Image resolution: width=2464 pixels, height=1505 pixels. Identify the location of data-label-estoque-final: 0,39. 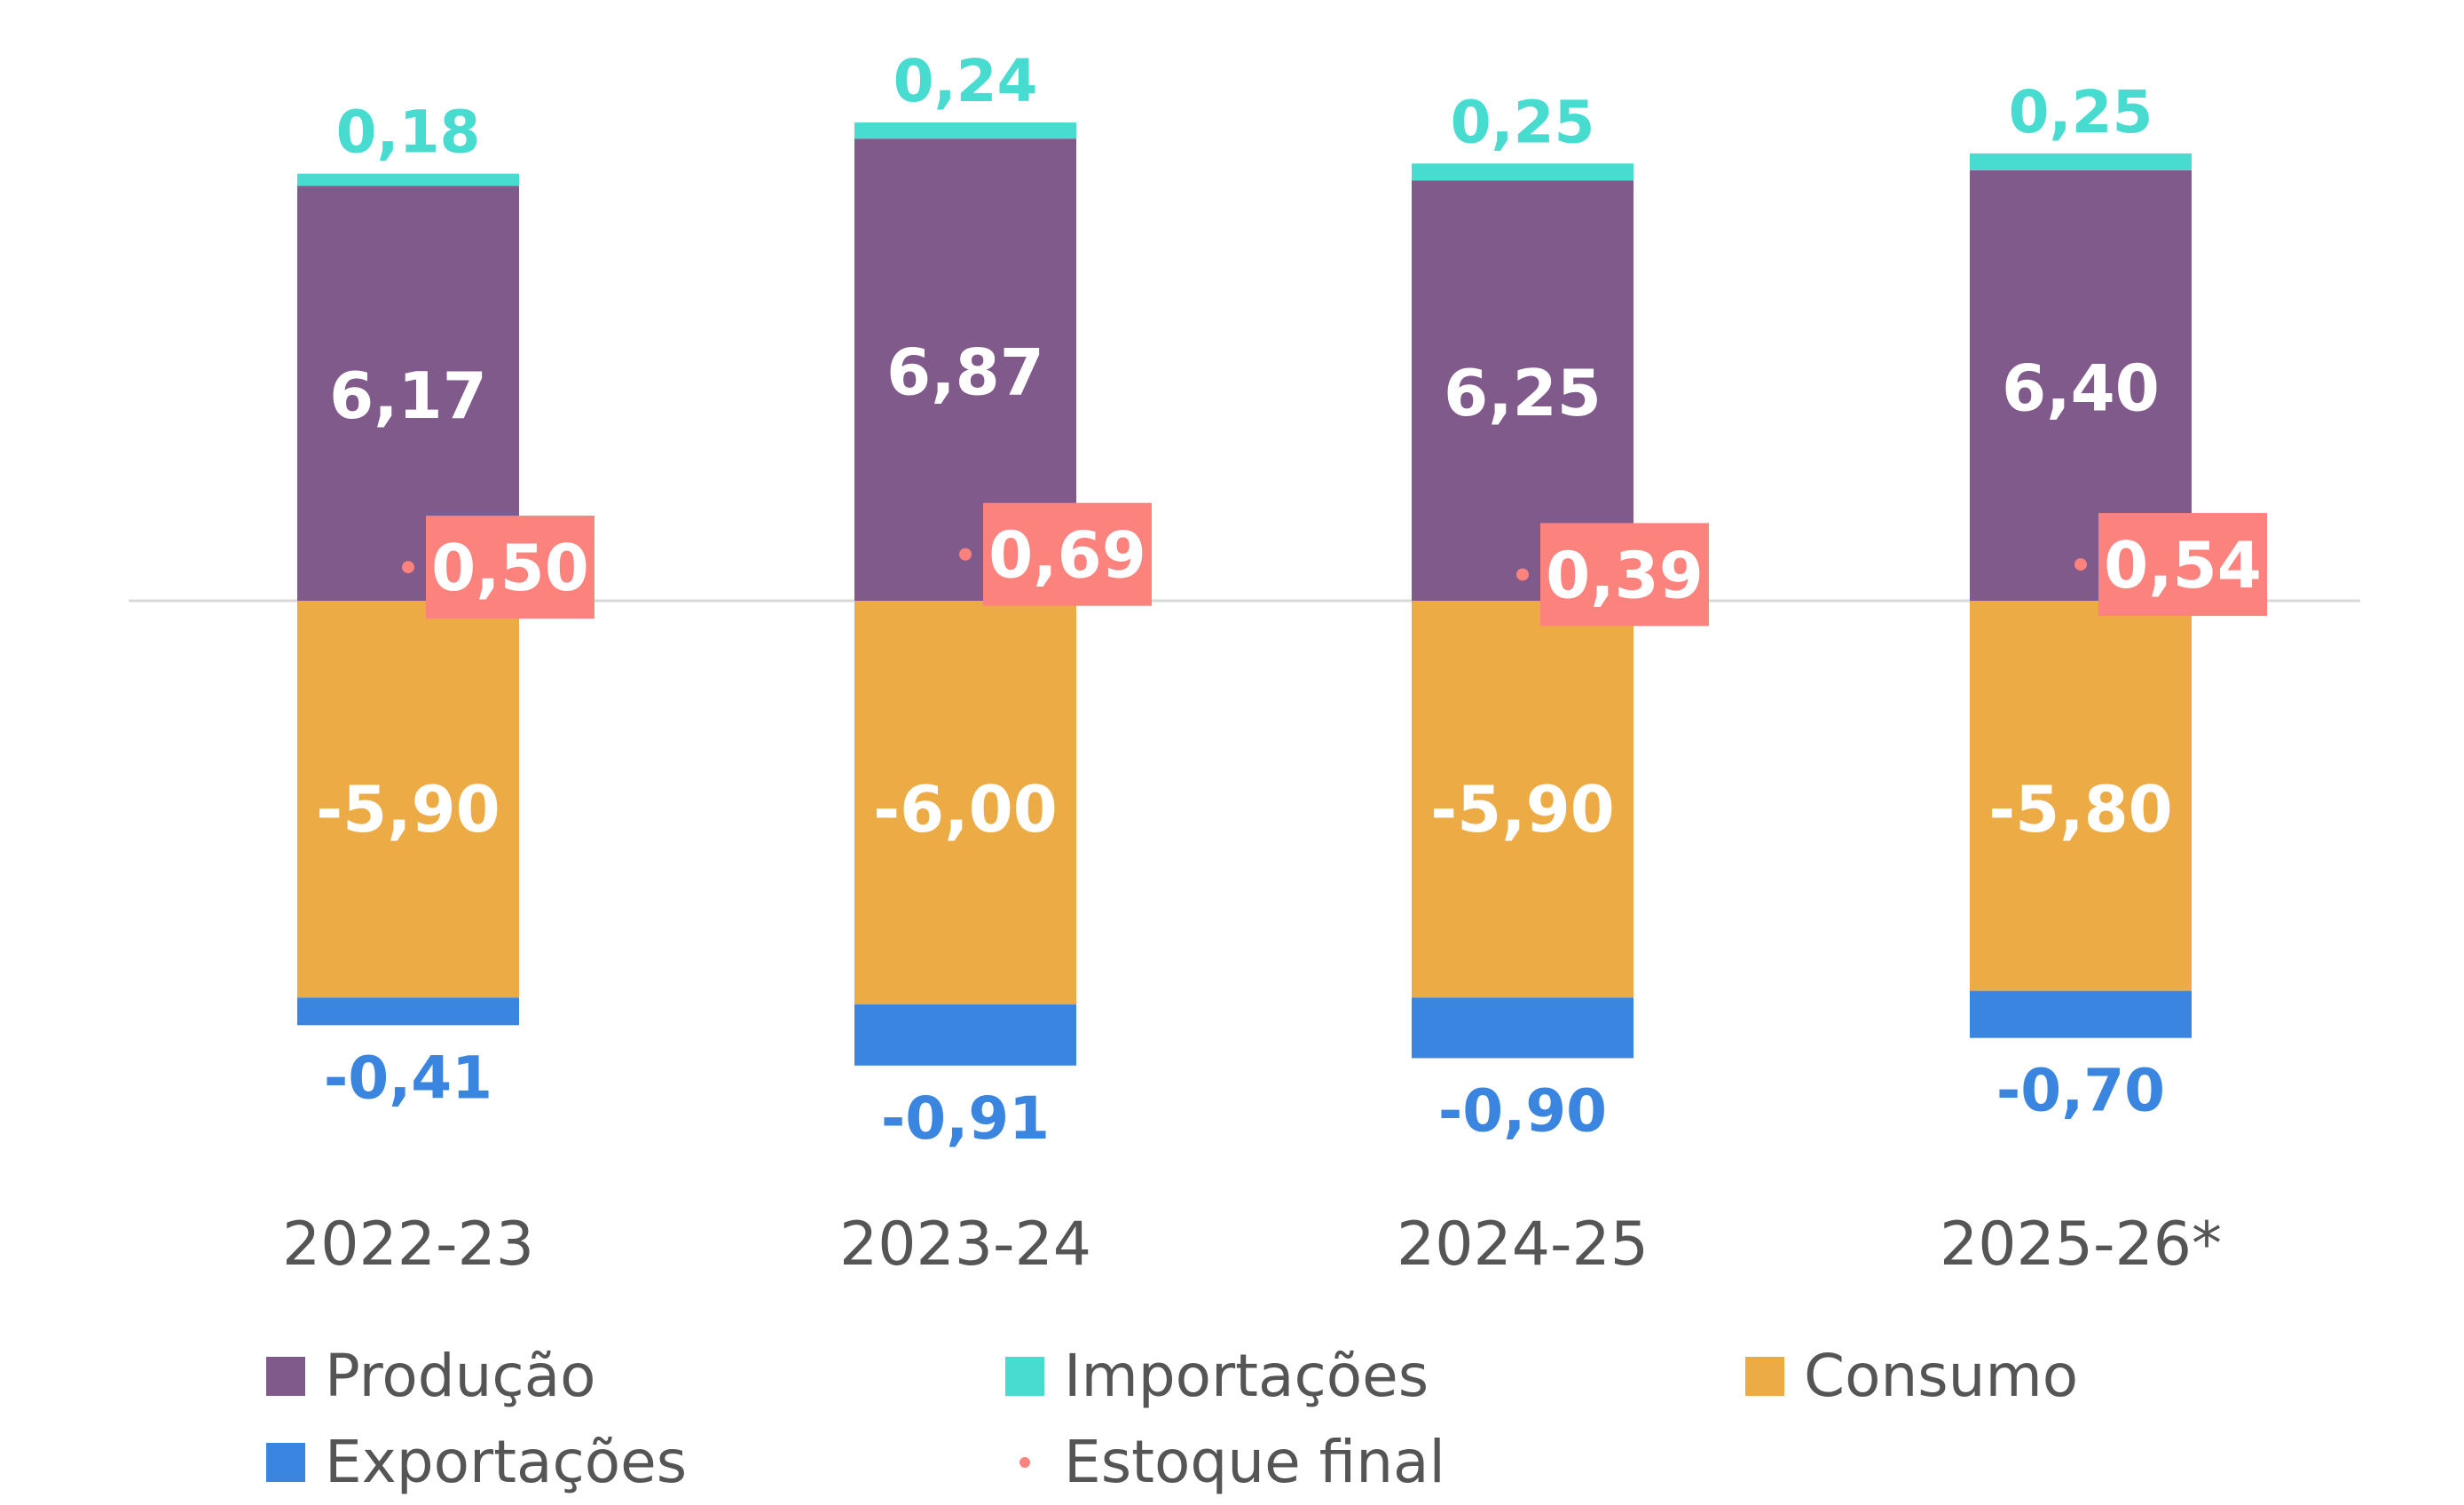
(1625, 575).